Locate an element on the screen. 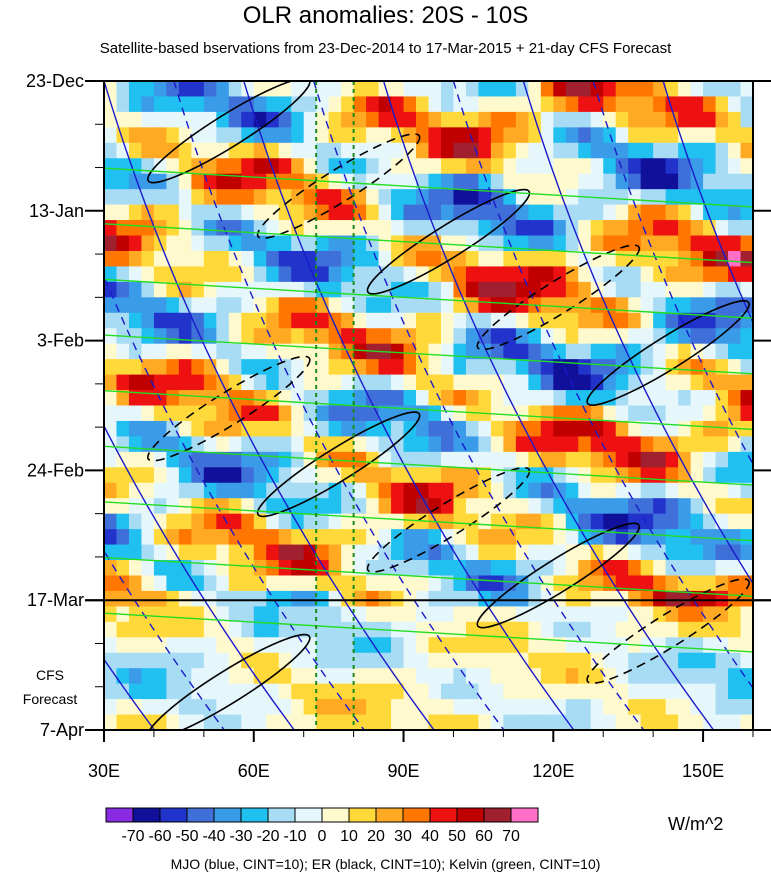  colorbar-label: -30 is located at coordinates (240, 836).